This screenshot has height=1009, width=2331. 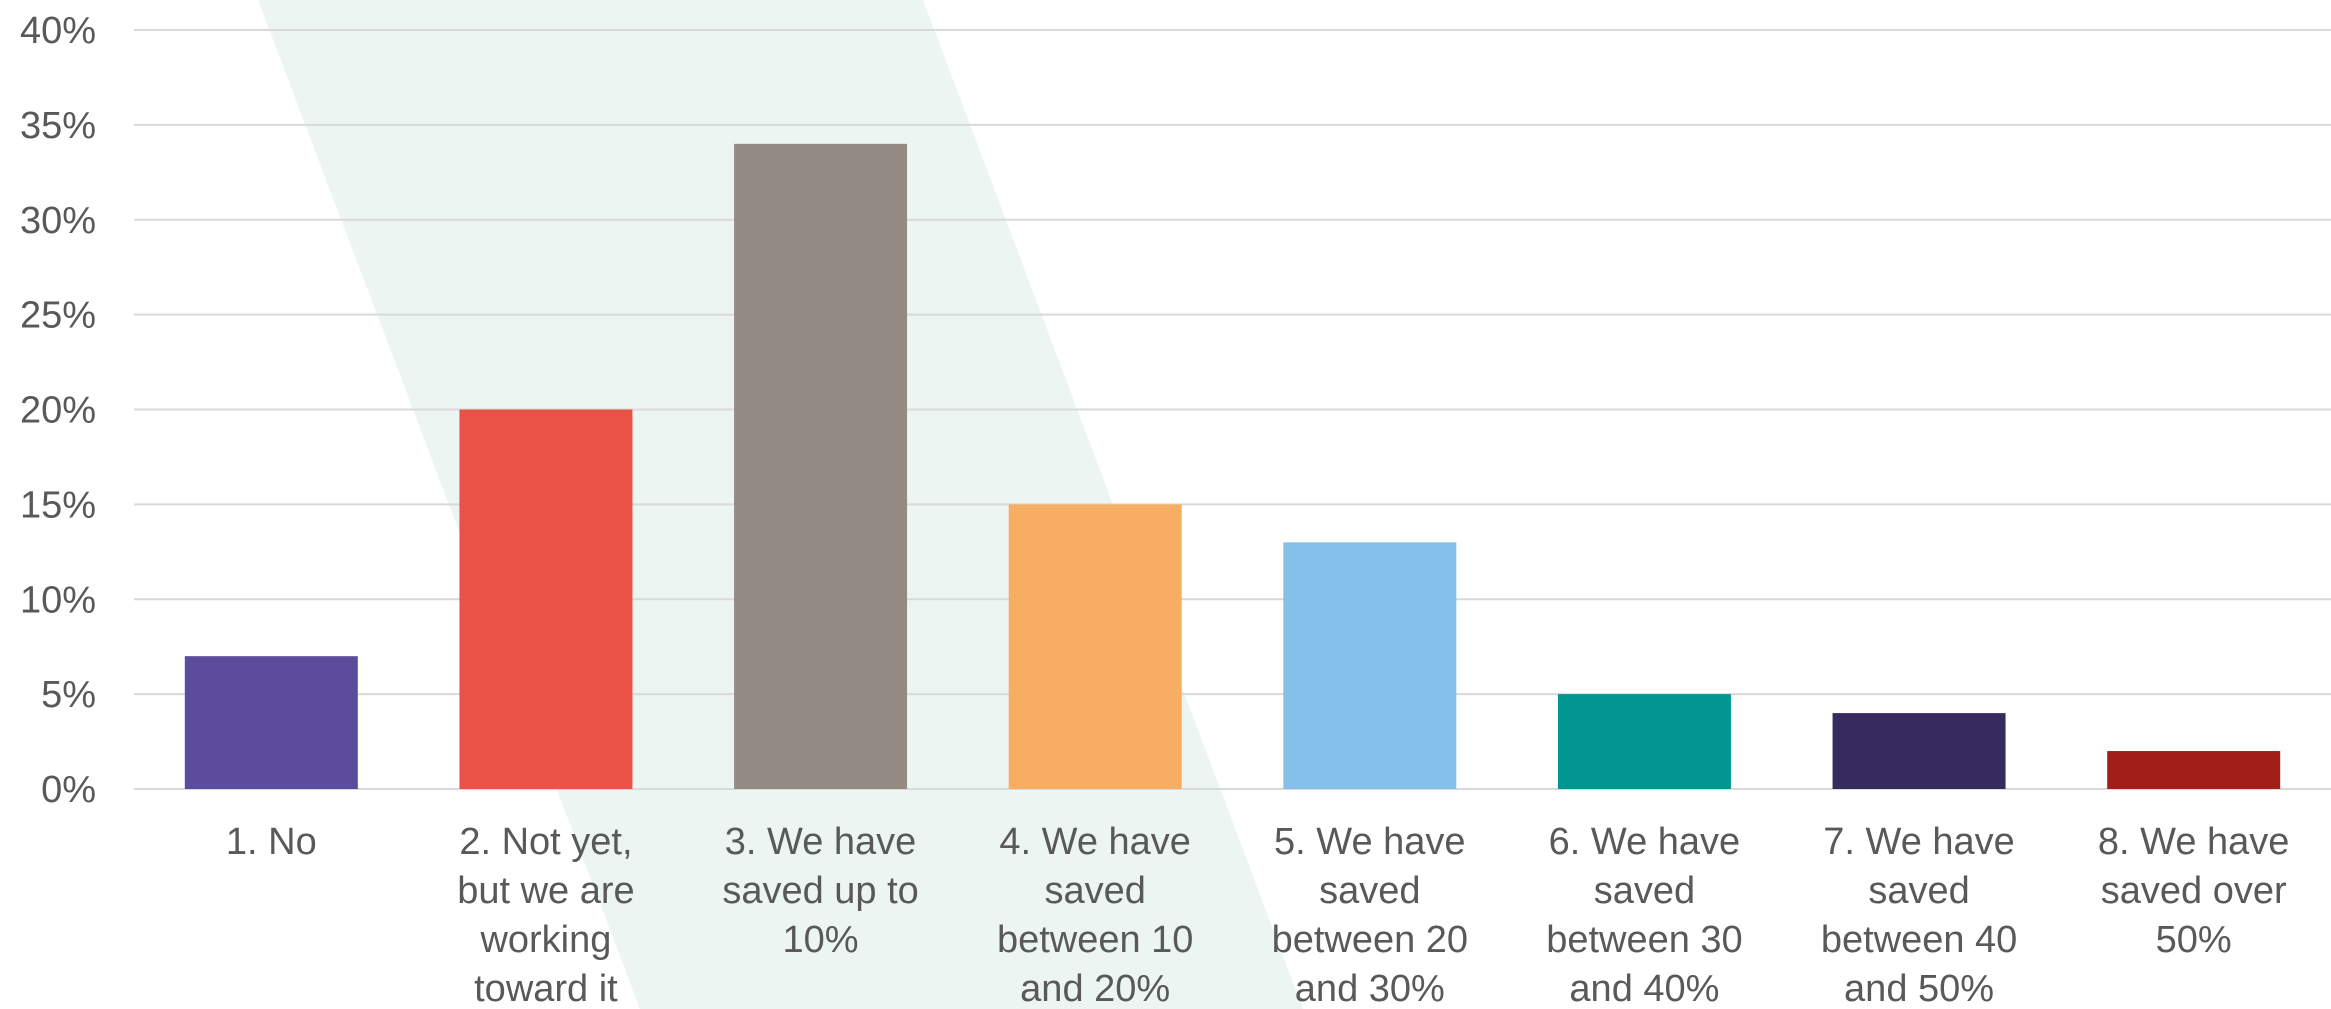 I want to click on x-category-label: 3. We have saved up to 10%, so click(x=820, y=891).